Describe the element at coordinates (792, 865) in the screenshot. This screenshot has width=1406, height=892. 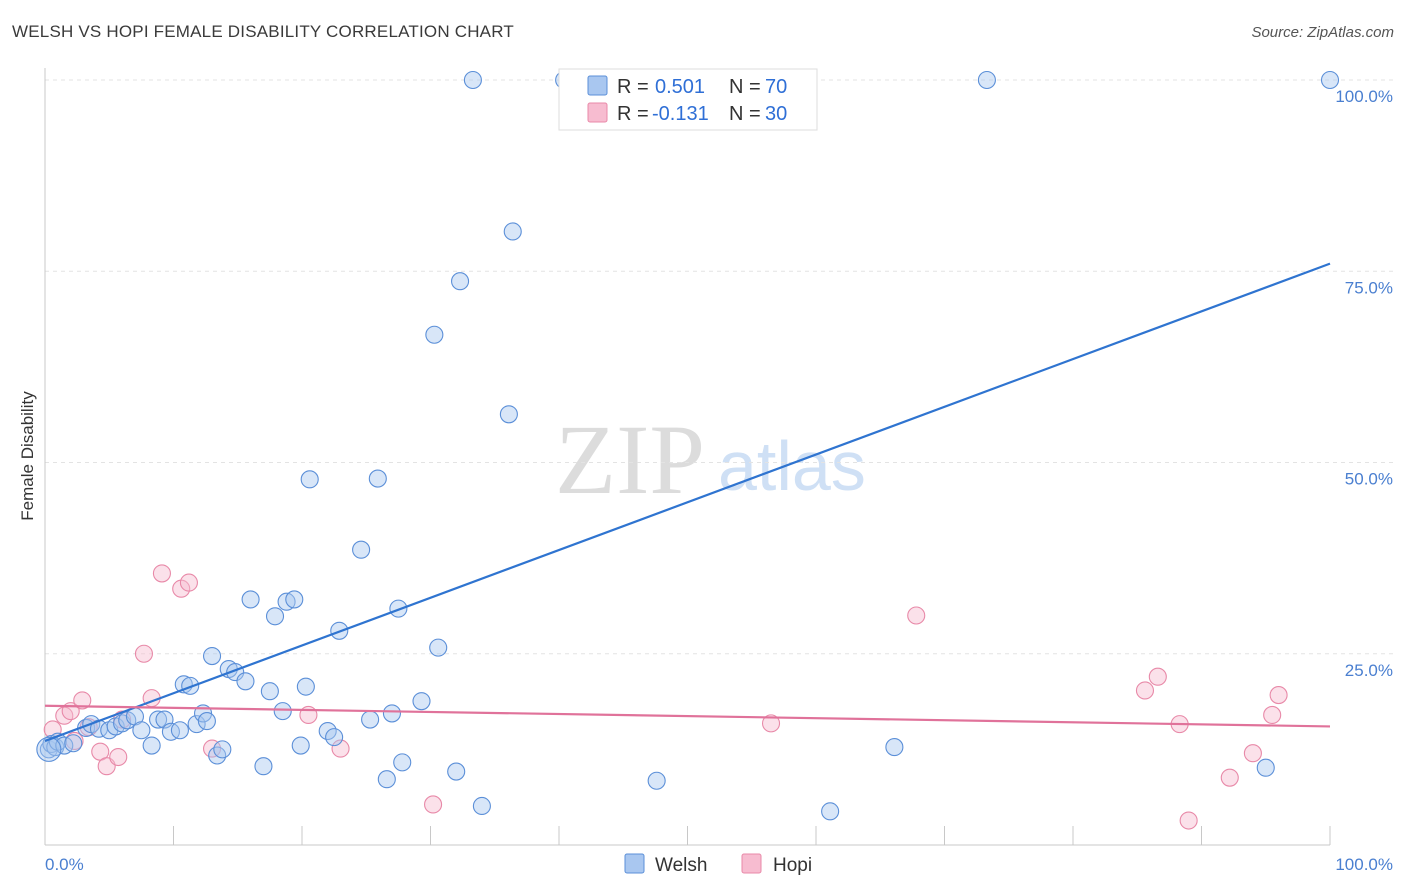
I see `bottom-legend-hopi-label: Hopi` at that location.